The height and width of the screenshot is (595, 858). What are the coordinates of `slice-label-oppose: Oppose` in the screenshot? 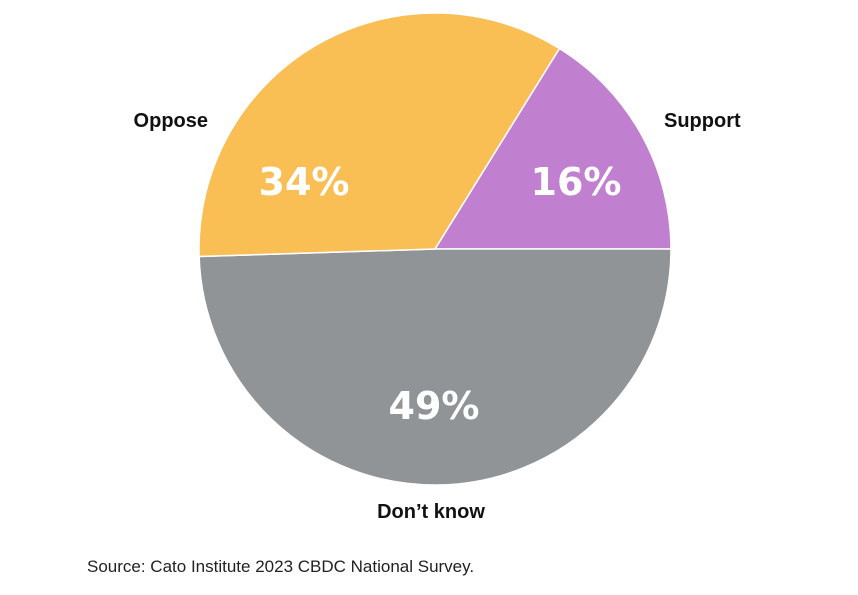 It's located at (171, 121).